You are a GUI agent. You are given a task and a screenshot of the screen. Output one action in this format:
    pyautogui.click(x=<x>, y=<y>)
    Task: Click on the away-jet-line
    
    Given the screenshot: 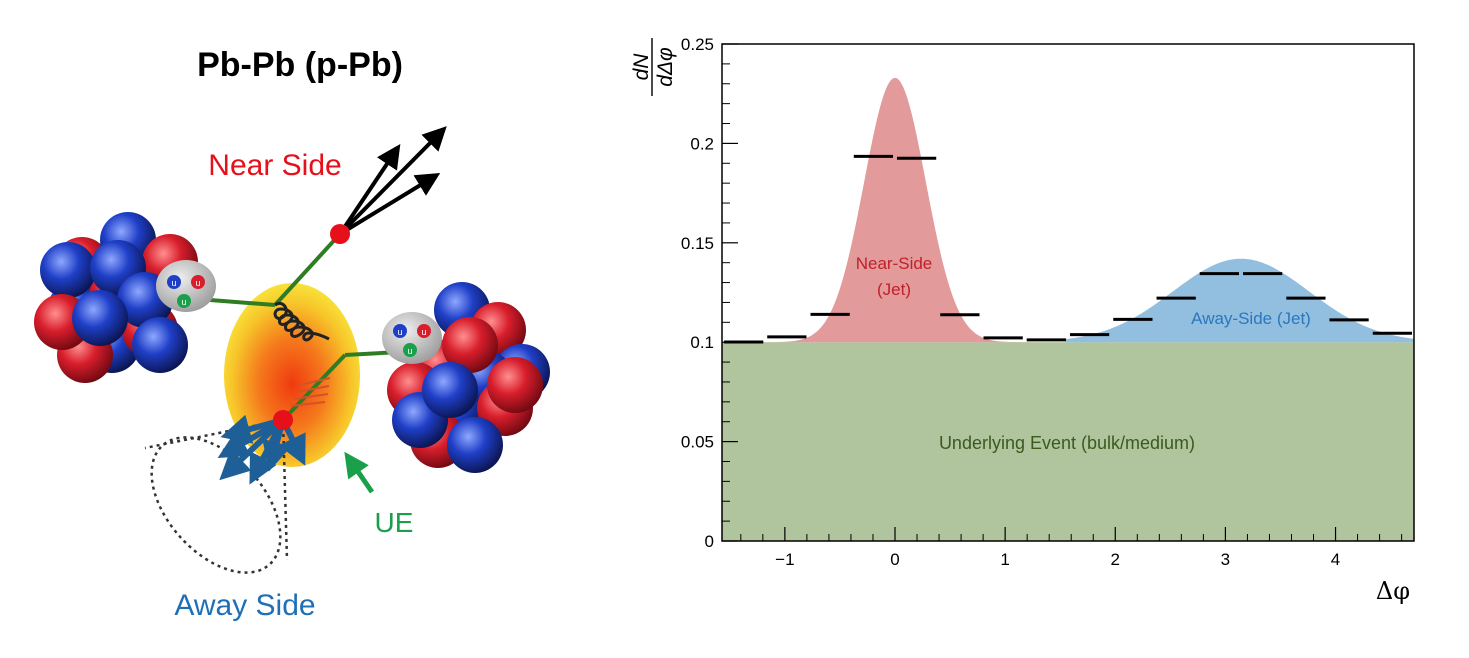 What is the action you would take?
    pyautogui.click(x=314, y=387)
    